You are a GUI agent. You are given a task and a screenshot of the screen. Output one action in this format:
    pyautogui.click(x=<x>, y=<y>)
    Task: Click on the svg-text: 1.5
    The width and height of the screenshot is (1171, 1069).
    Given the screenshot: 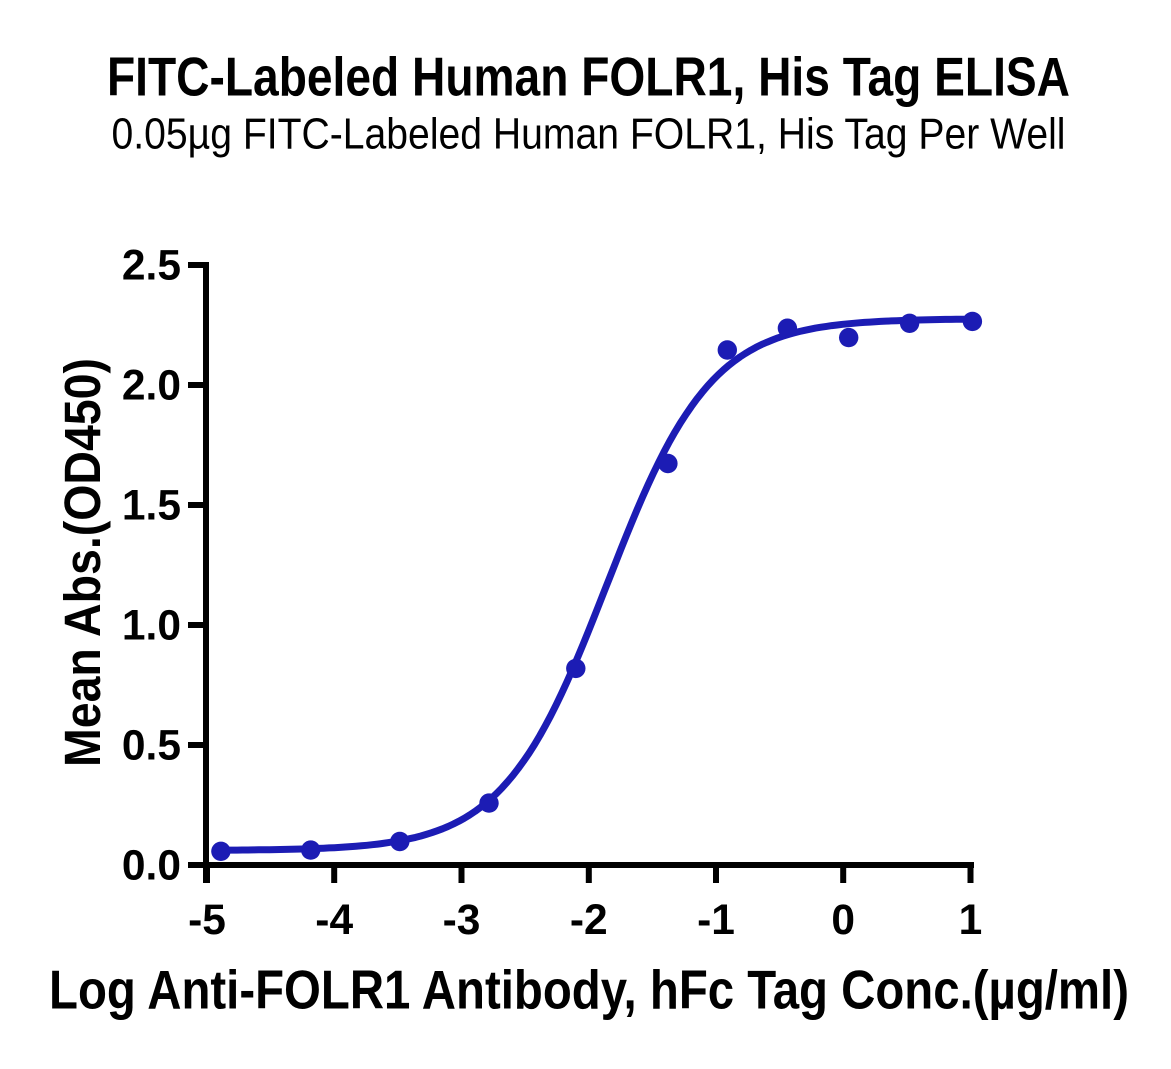 What is the action you would take?
    pyautogui.click(x=151, y=506)
    